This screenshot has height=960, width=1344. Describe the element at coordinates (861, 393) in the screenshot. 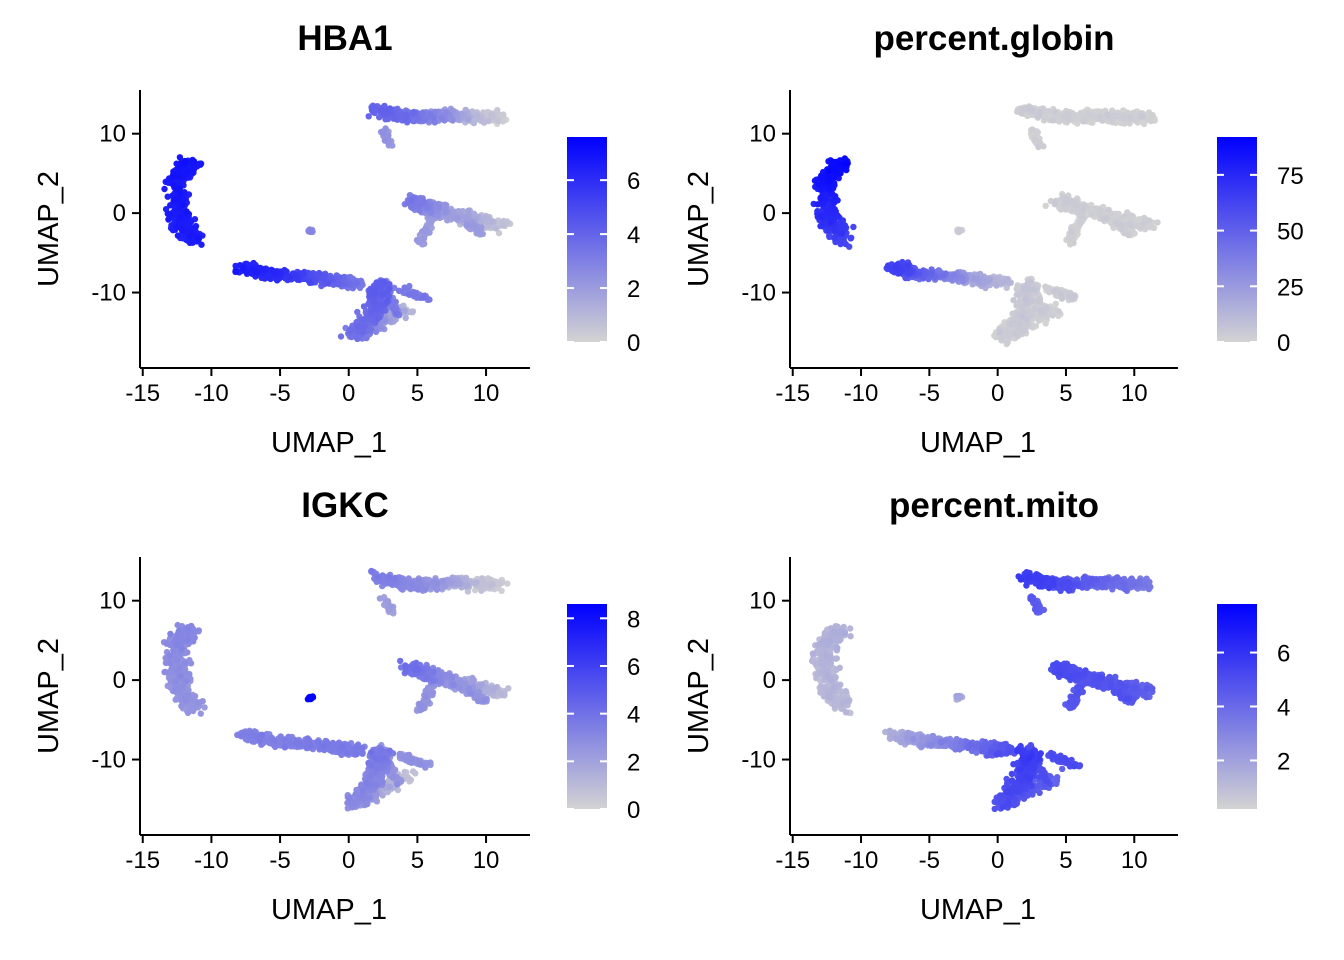

I see `x-tick-label: -10` at that location.